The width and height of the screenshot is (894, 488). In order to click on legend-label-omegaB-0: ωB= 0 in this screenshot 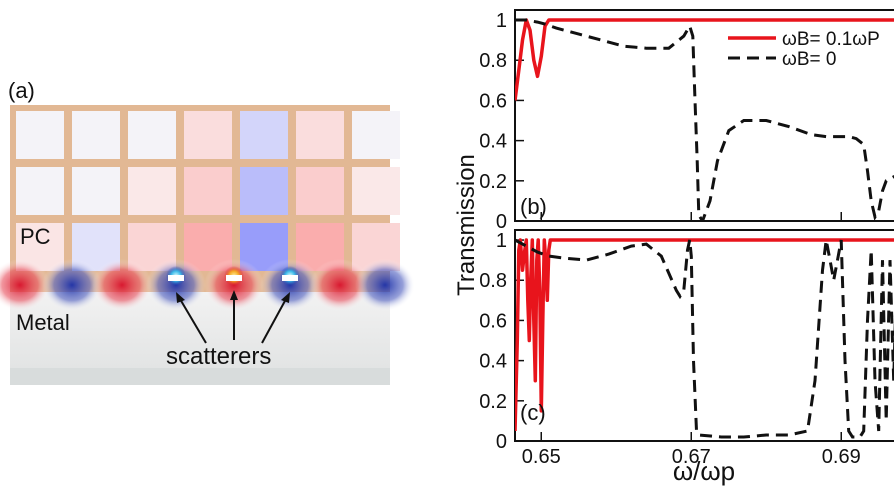, I will do `click(809, 59)`.